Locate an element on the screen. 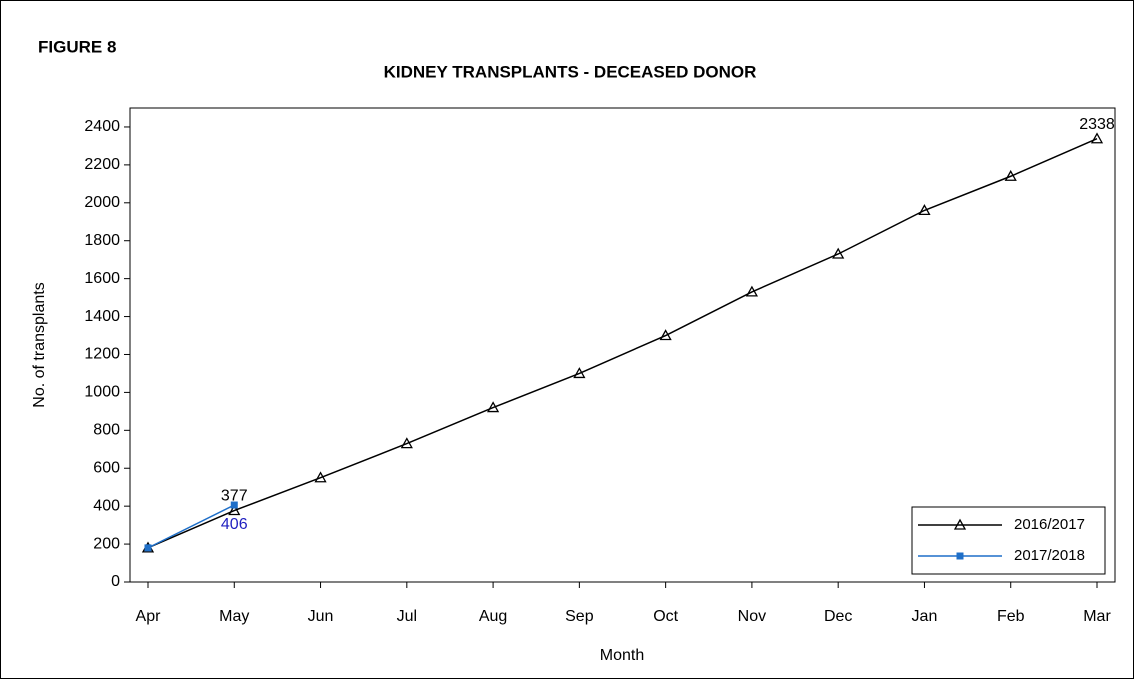  legend is located at coordinates (1008, 540).